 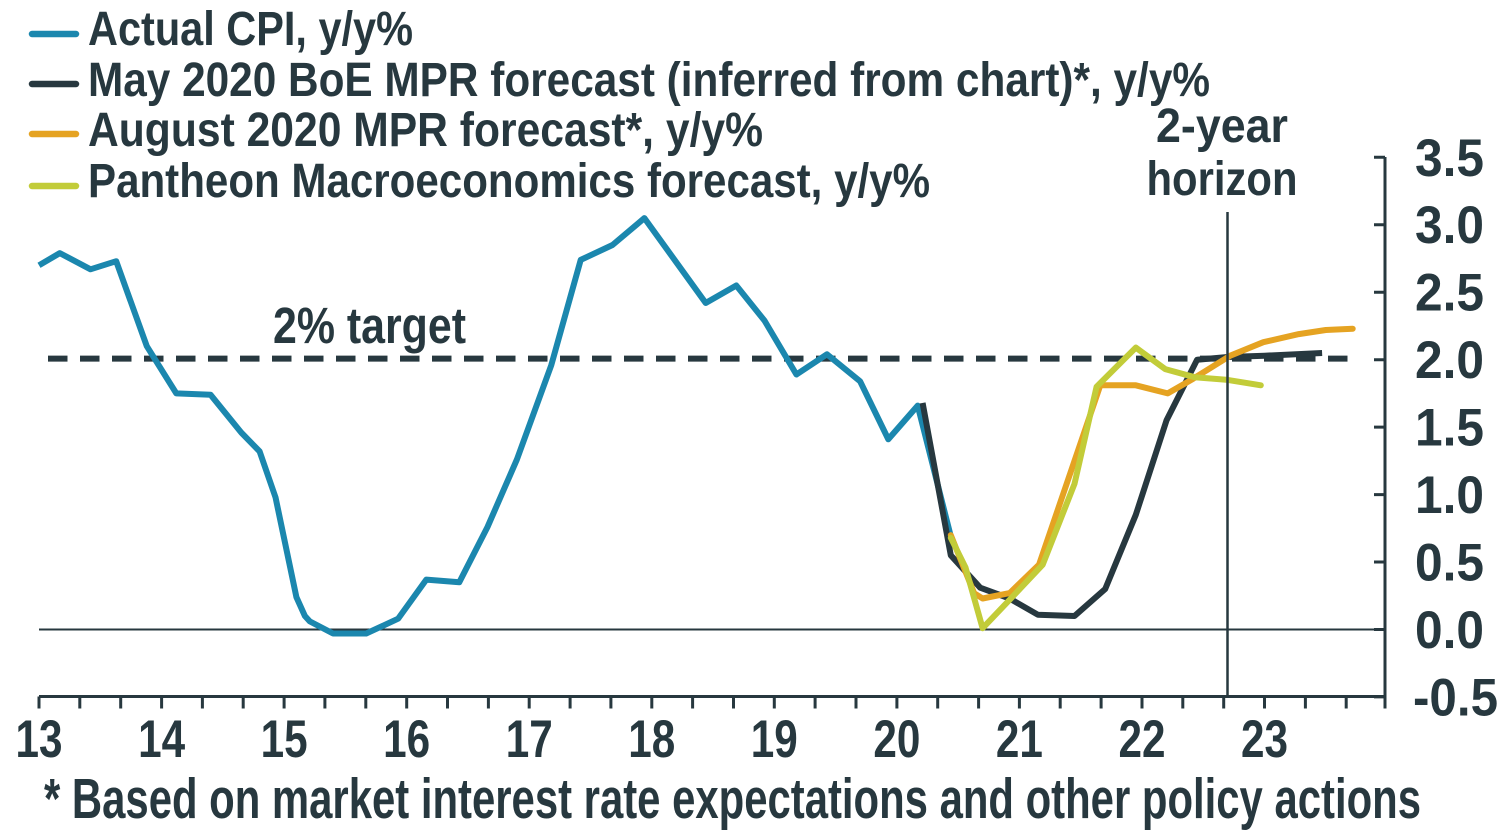 What do you see at coordinates (1449, 563) in the screenshot?
I see `svg-text: 0.5` at bounding box center [1449, 563].